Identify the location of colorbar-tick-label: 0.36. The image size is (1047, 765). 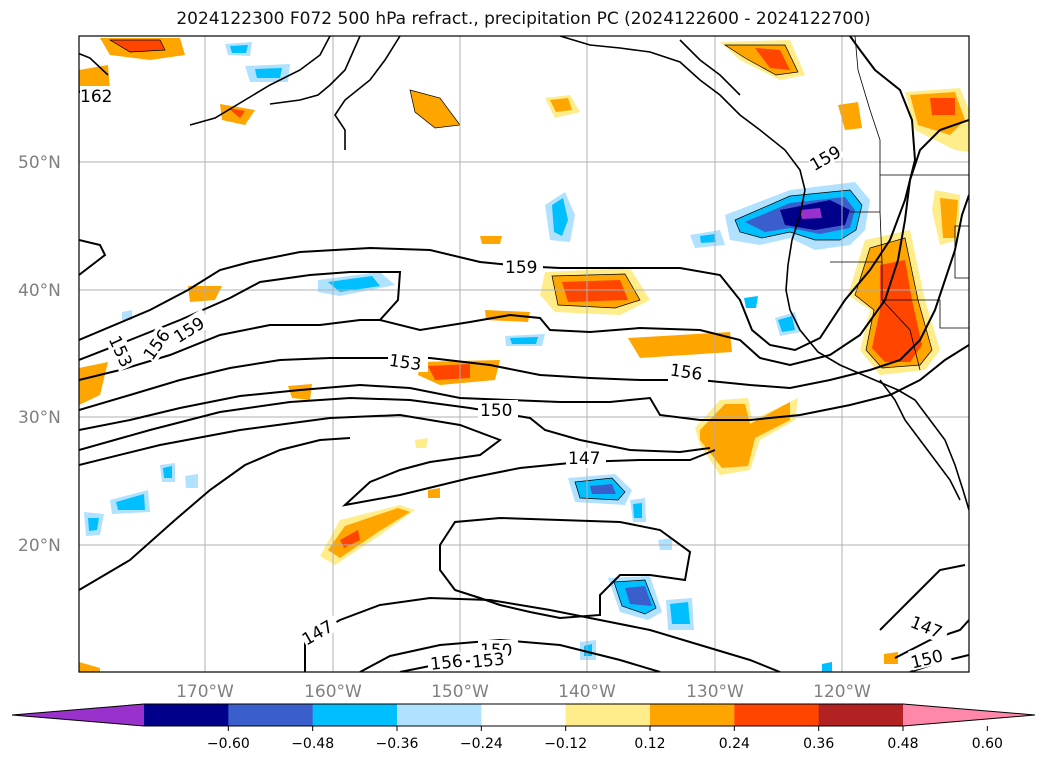
(818, 744).